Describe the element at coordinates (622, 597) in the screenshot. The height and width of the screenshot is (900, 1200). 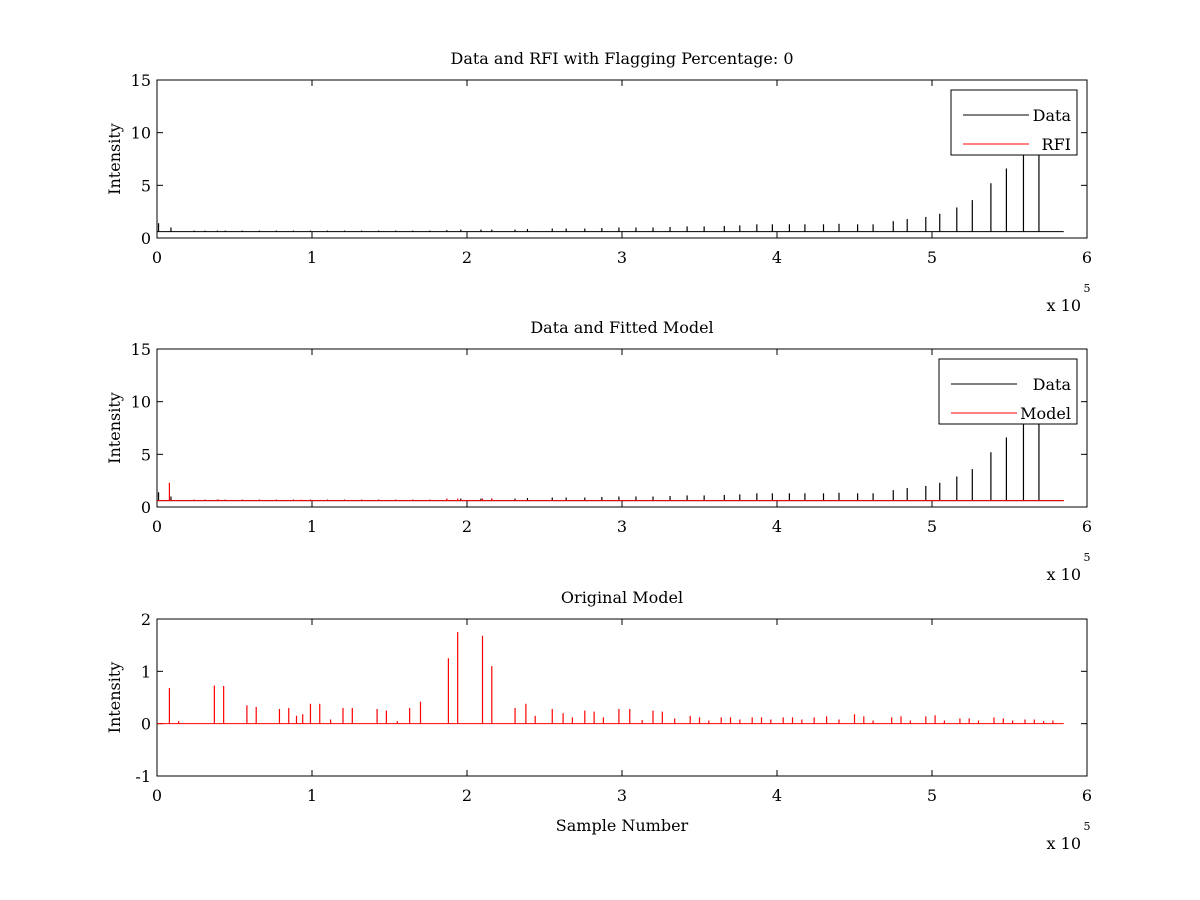
I see `chart-title: Original Model` at that location.